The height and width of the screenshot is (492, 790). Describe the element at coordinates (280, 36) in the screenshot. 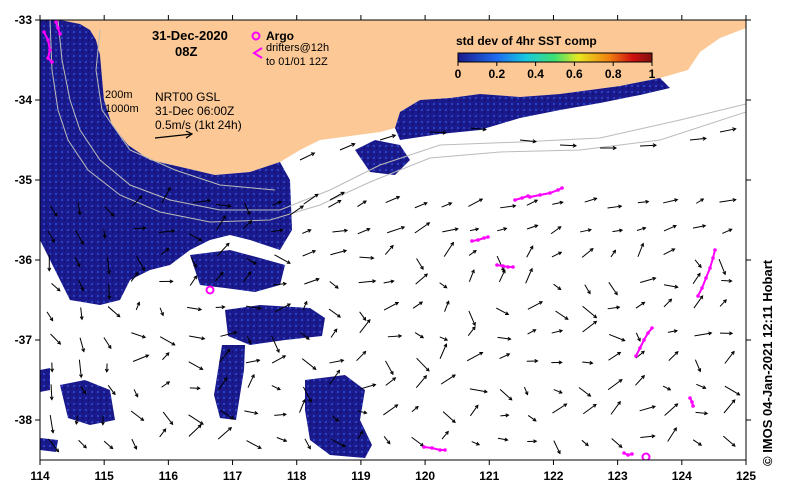

I see `argo-legend-label: Argo` at that location.